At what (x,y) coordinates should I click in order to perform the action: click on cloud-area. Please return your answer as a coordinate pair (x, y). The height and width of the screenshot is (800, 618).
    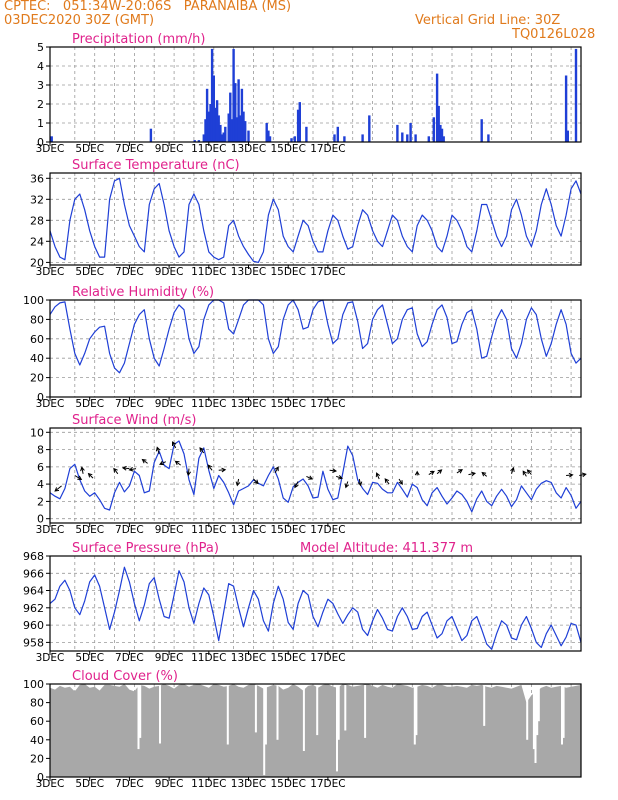
    Looking at the image, I should click on (315, 730).